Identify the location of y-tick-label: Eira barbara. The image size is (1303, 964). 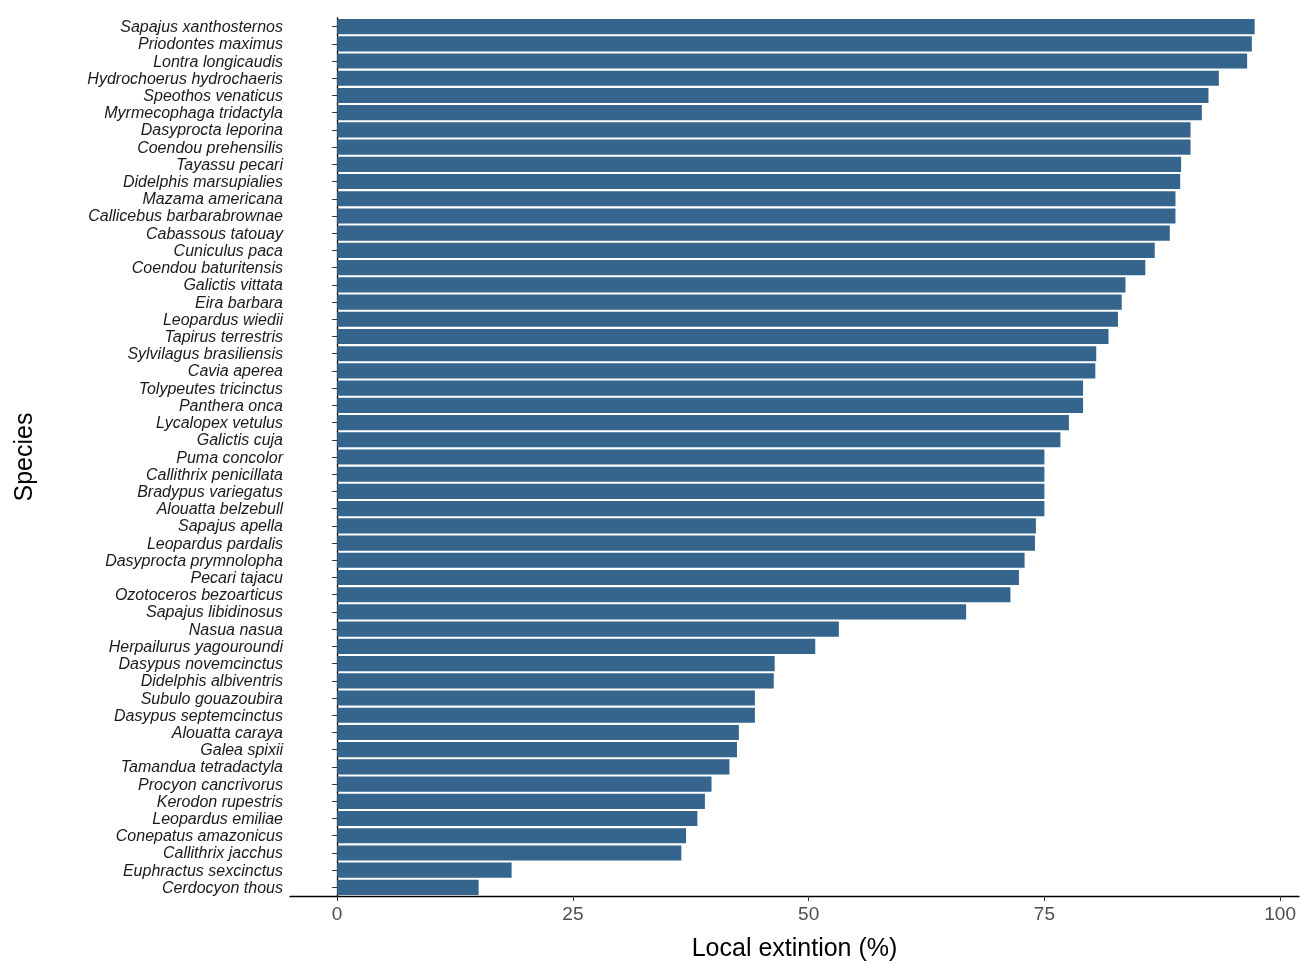
(239, 302).